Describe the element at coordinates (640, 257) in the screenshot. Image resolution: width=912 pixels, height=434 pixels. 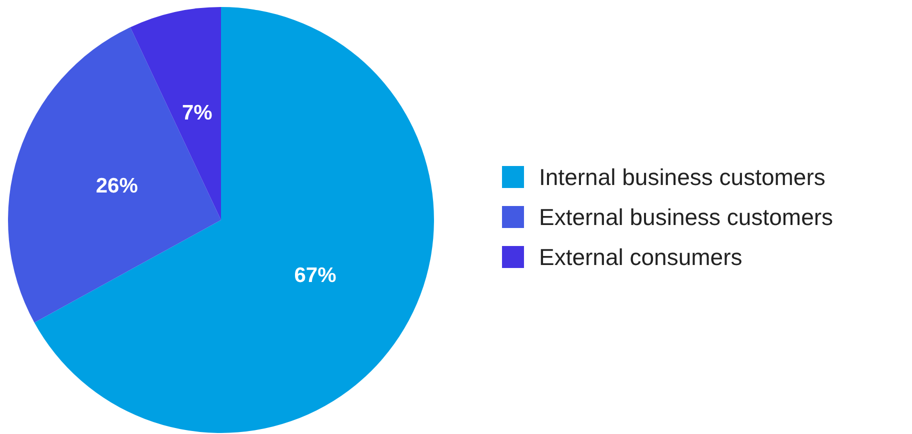
I see `legend-label: External consumers` at that location.